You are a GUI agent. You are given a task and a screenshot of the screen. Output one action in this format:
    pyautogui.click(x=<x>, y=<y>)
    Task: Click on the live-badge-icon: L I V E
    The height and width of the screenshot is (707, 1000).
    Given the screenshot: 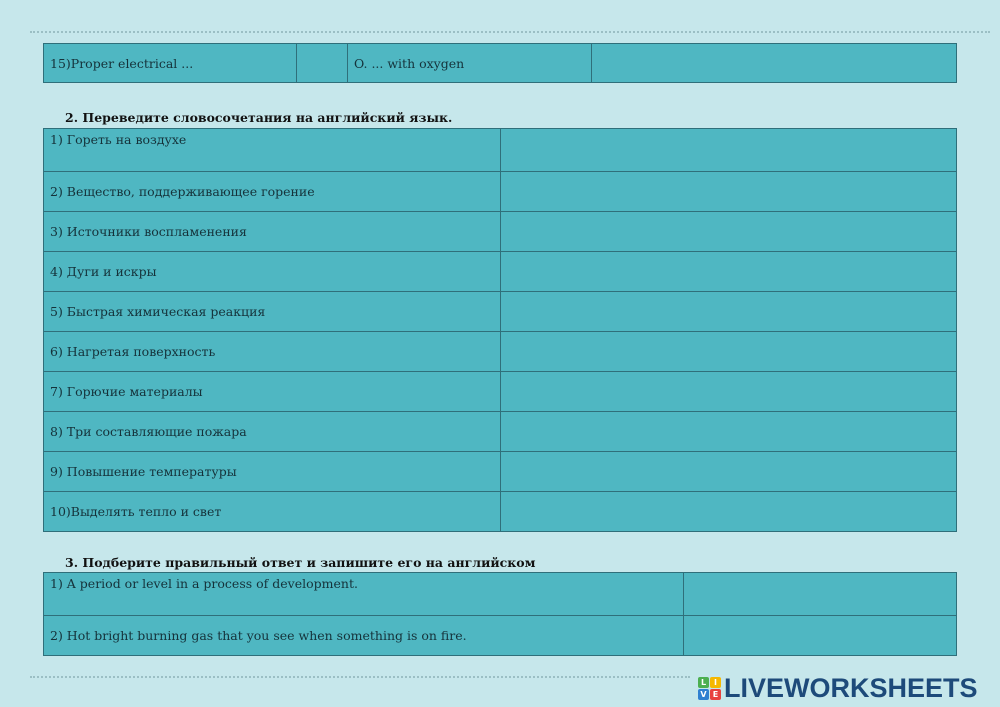 What is the action you would take?
    pyautogui.click(x=709, y=688)
    